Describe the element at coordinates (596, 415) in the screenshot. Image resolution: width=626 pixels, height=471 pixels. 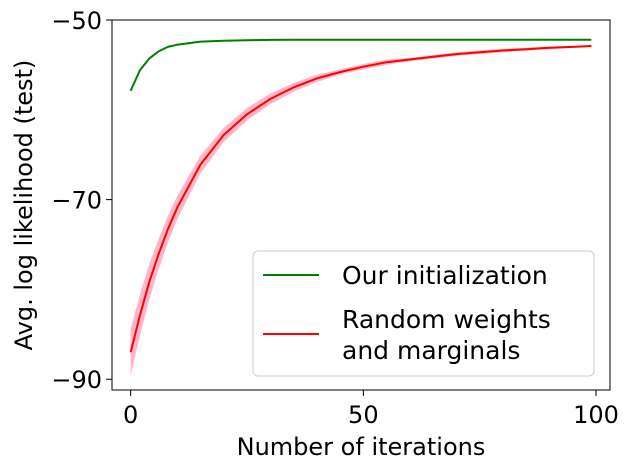
I see `x-tick-label: 100` at that location.